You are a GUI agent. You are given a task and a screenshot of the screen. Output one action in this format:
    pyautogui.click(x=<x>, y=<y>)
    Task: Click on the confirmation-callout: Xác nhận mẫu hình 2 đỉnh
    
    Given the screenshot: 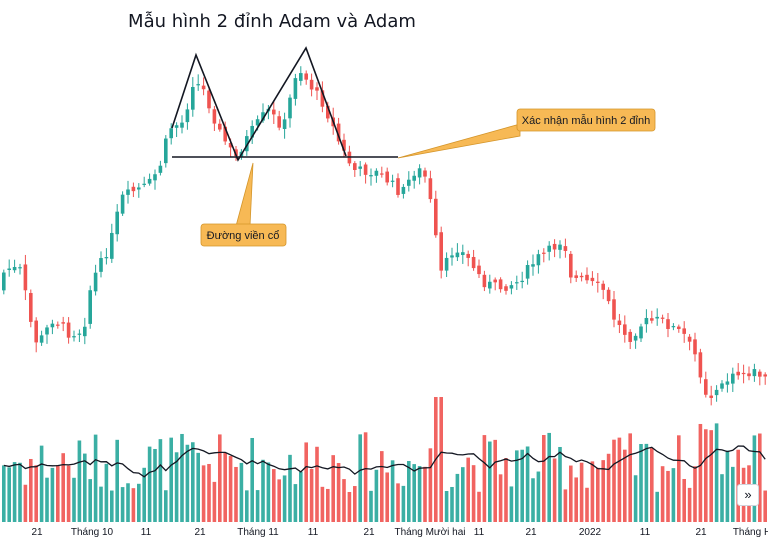 What is the action you would take?
    pyautogui.click(x=526, y=133)
    